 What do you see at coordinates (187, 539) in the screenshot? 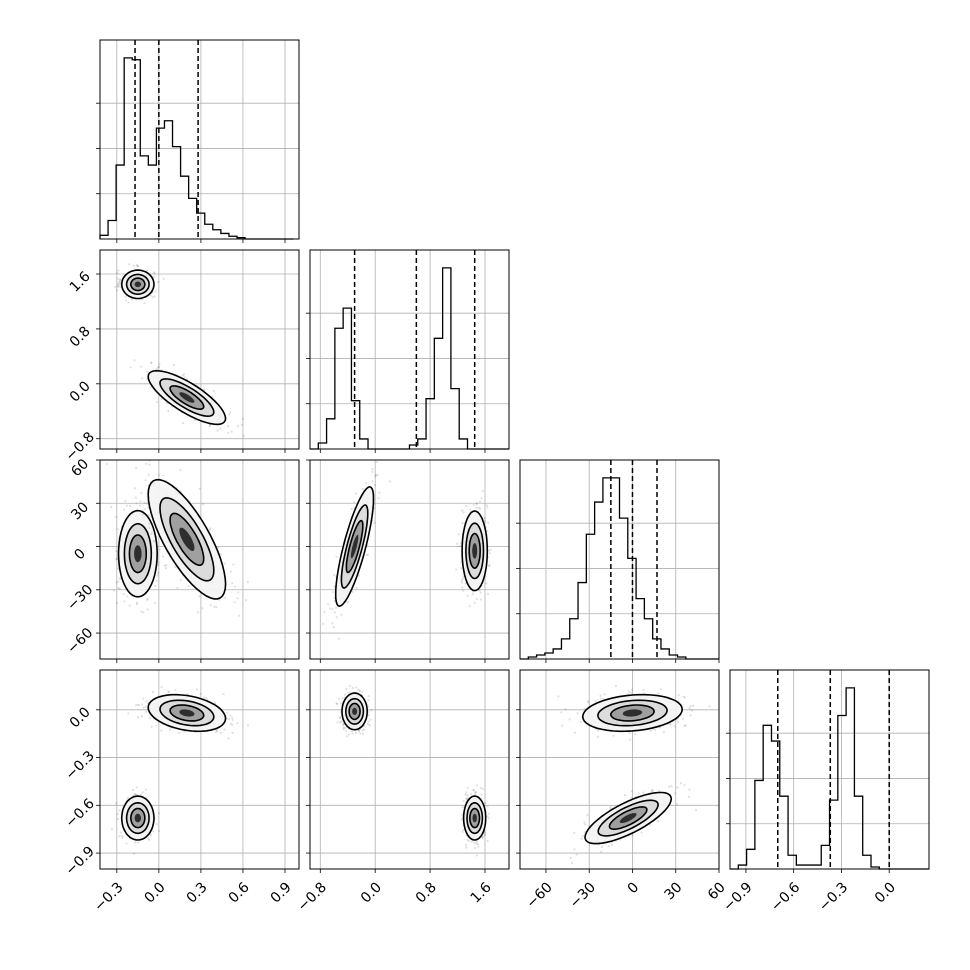
I see `density-contour` at bounding box center [187, 539].